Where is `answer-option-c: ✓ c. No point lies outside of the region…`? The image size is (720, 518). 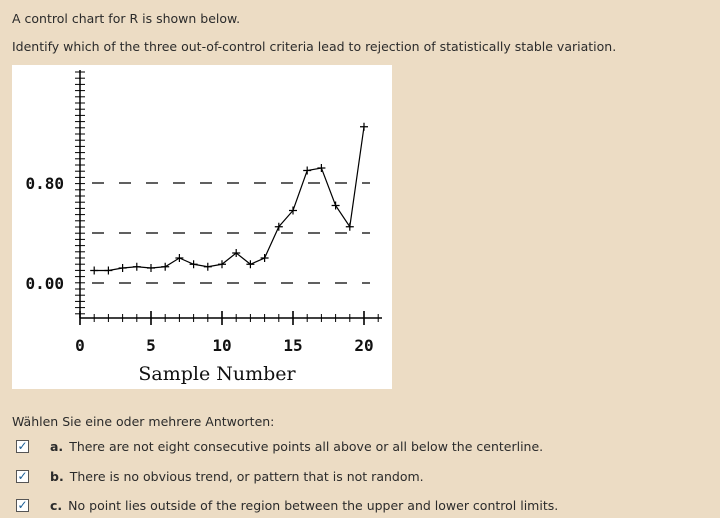 answer-option-c: ✓ c. No point lies outside of the region… is located at coordinates (287, 505).